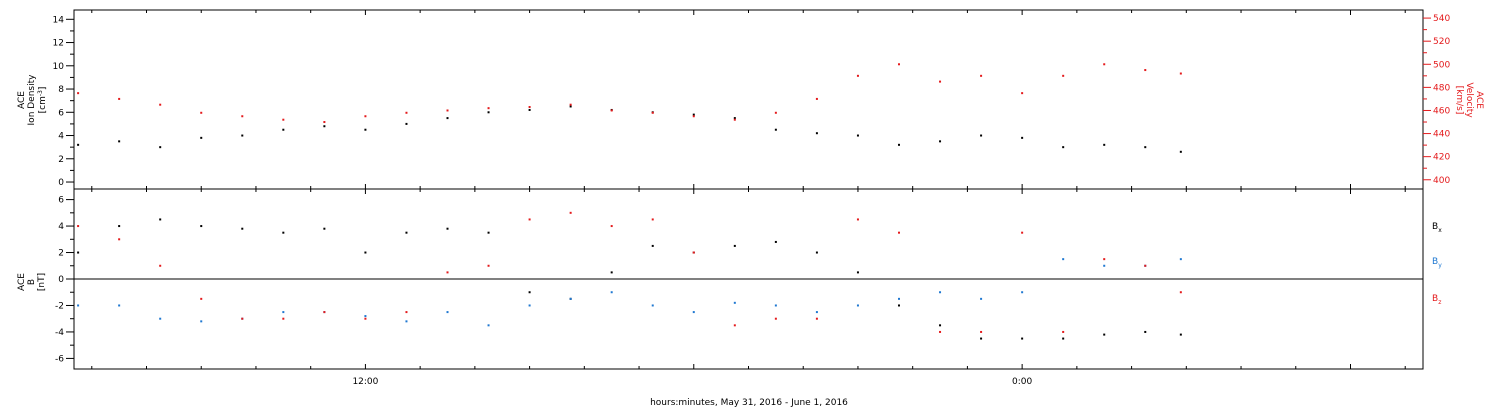 The image size is (1500, 410). Describe the element at coordinates (32, 282) in the screenshot. I see `field-axis-label: ACE B [nT]` at that location.